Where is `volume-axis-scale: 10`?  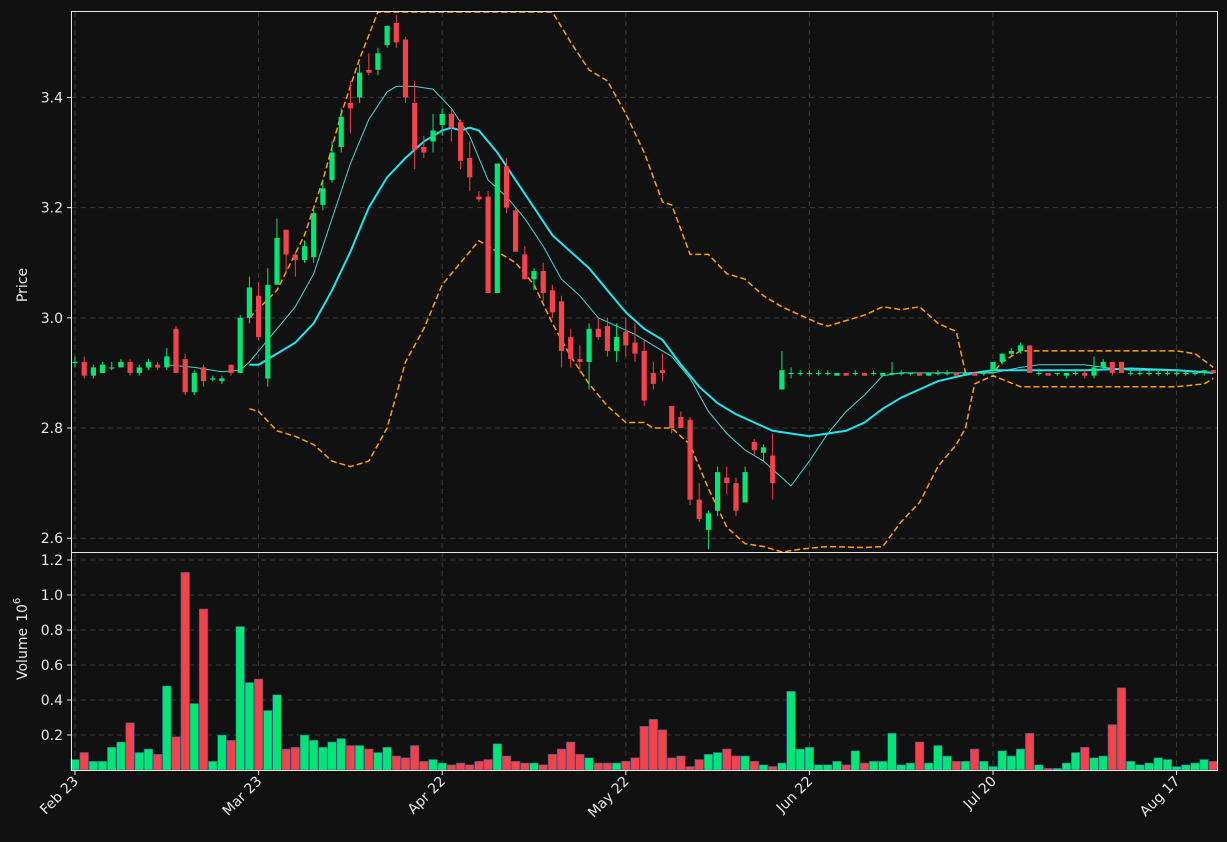
volume-axis-scale: 10 is located at coordinates (23, 613).